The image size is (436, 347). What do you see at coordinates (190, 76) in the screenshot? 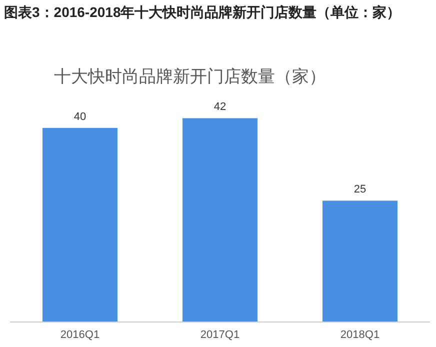
I see `chart-title: 十大快时尚品牌新开门店数量（家）` at bounding box center [190, 76].